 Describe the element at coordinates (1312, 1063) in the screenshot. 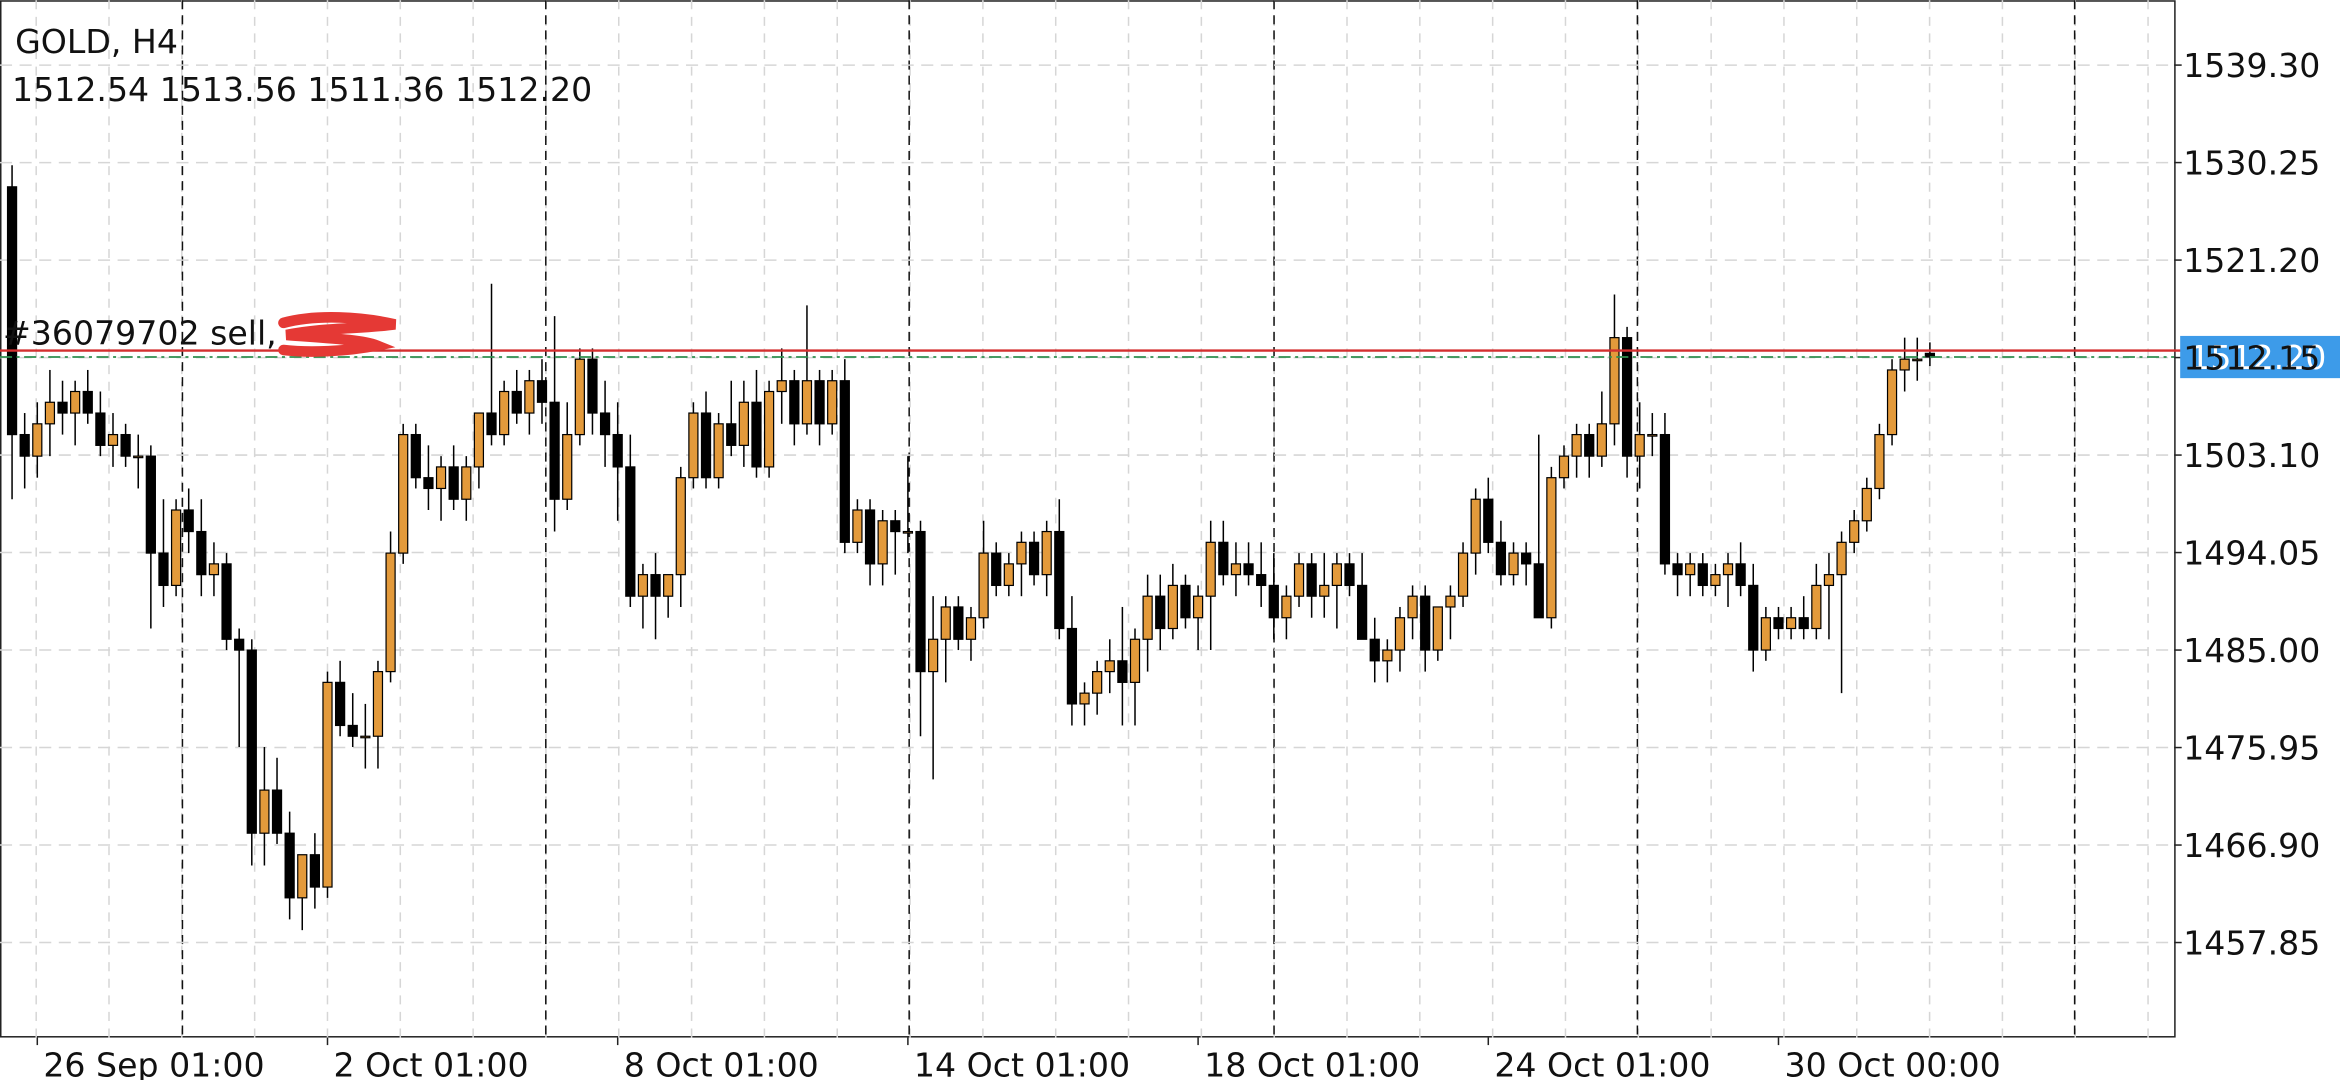

I see `x-tick-label: 18 Oct 01:00` at that location.